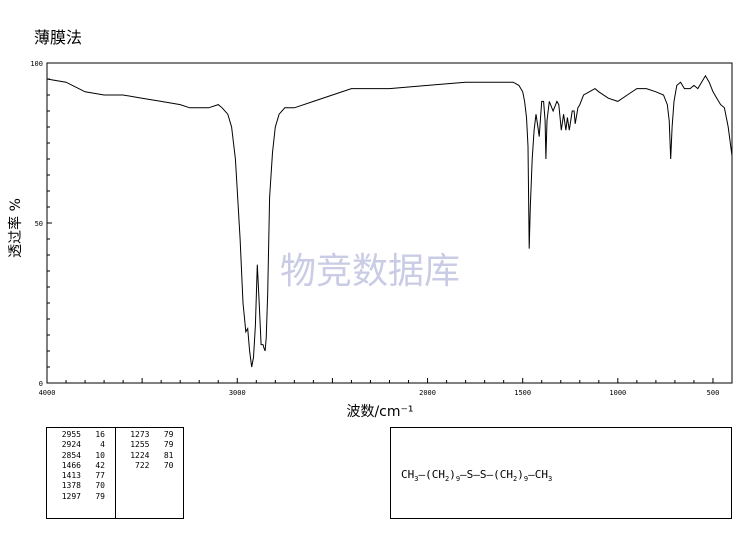 The width and height of the screenshot is (739, 539). What do you see at coordinates (100, 465) in the screenshot?
I see `peak-transmittance: 42` at bounding box center [100, 465].